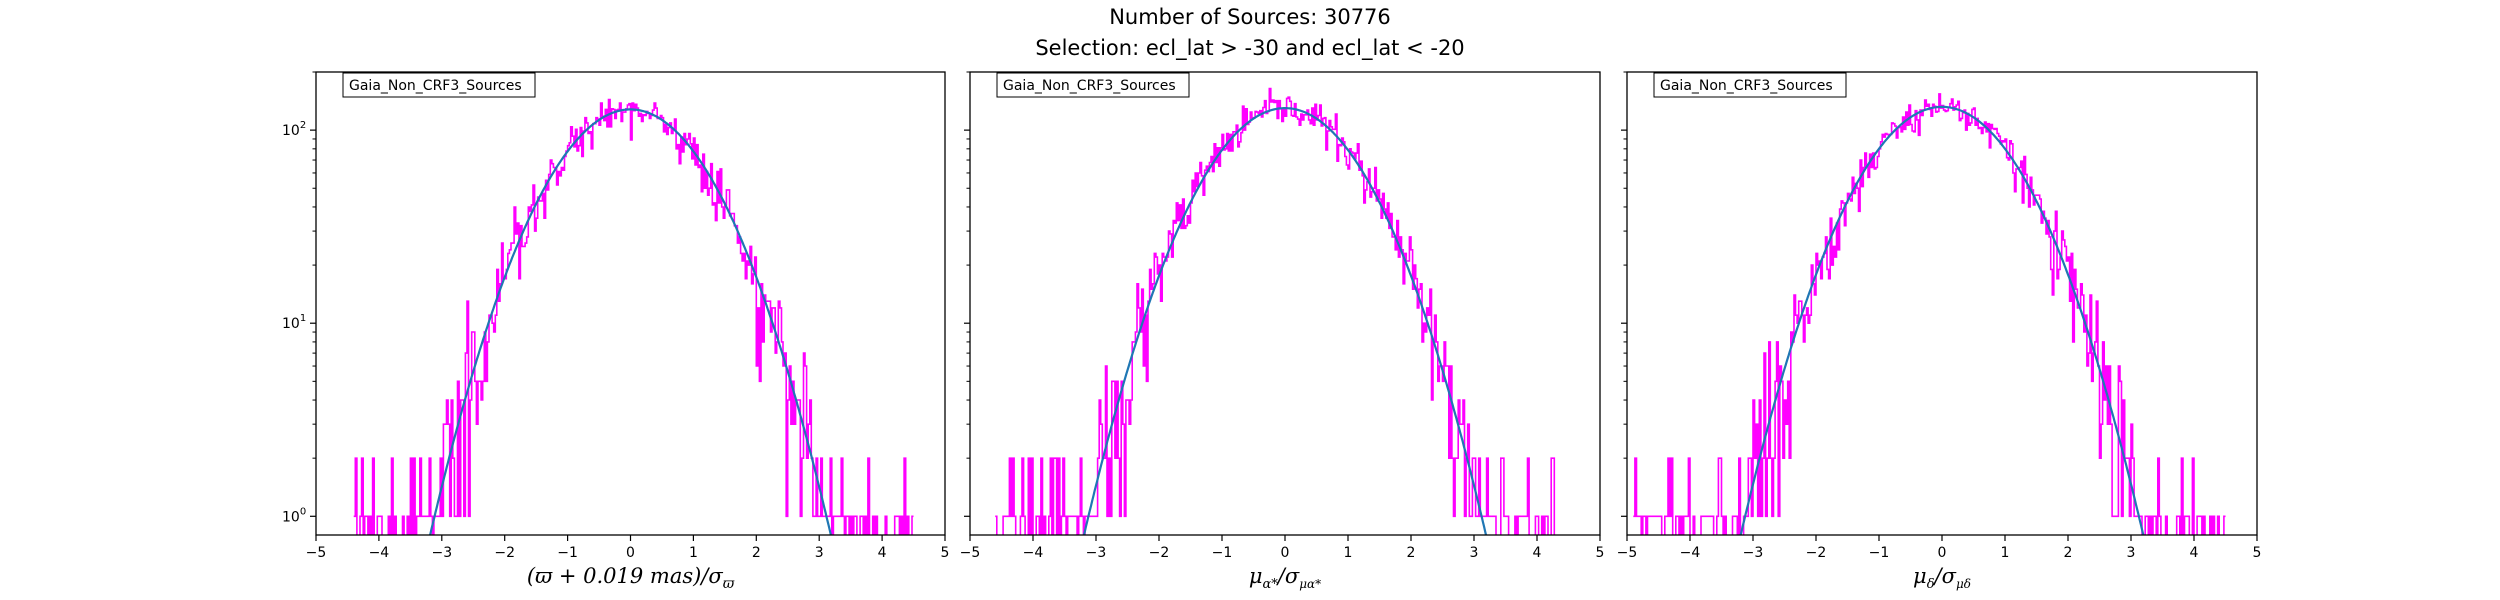 The height and width of the screenshot is (600, 2500). What do you see at coordinates (1250, 17) in the screenshot?
I see `figure-title-line1: Number of Sources: 30776` at bounding box center [1250, 17].